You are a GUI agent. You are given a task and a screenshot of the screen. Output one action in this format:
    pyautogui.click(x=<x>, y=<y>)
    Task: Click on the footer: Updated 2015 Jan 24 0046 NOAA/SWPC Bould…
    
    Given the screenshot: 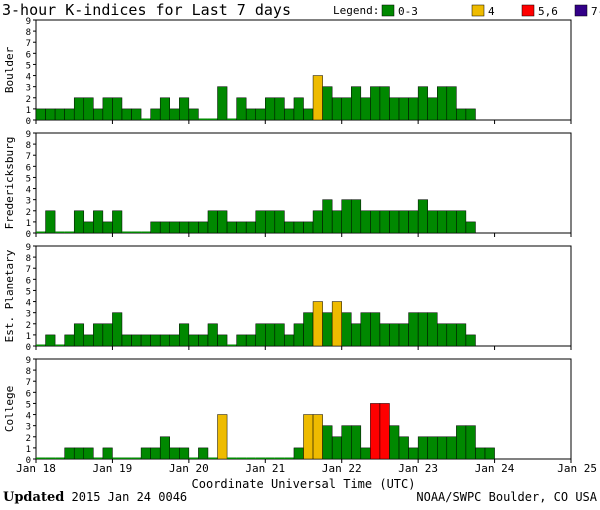 What is the action you would take?
    pyautogui.click(x=300, y=499)
    